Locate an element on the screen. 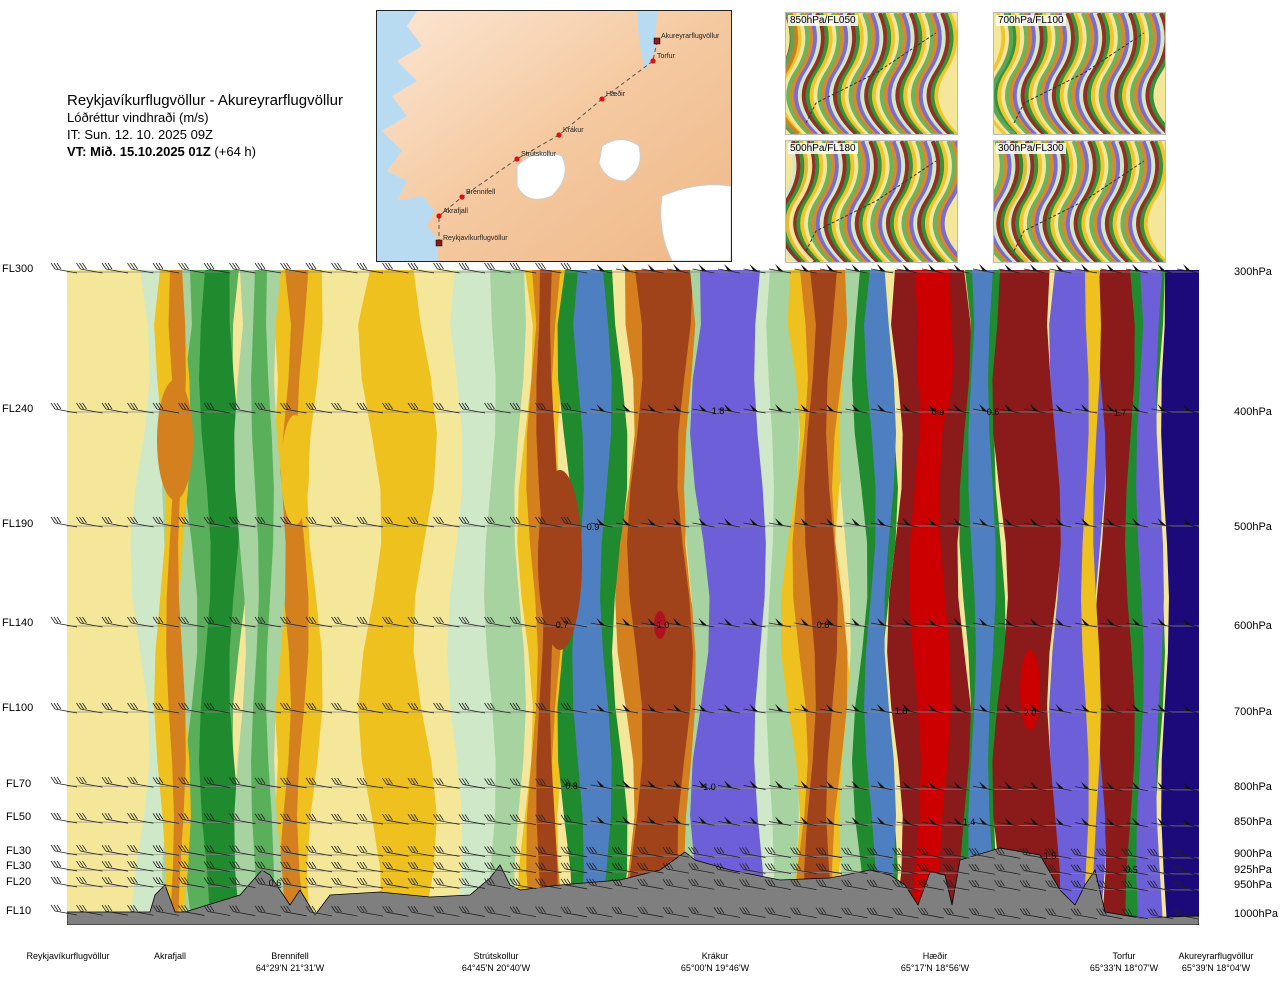 The height and width of the screenshot is (981, 1280). contour-label: -1.0 is located at coordinates (708, 787).